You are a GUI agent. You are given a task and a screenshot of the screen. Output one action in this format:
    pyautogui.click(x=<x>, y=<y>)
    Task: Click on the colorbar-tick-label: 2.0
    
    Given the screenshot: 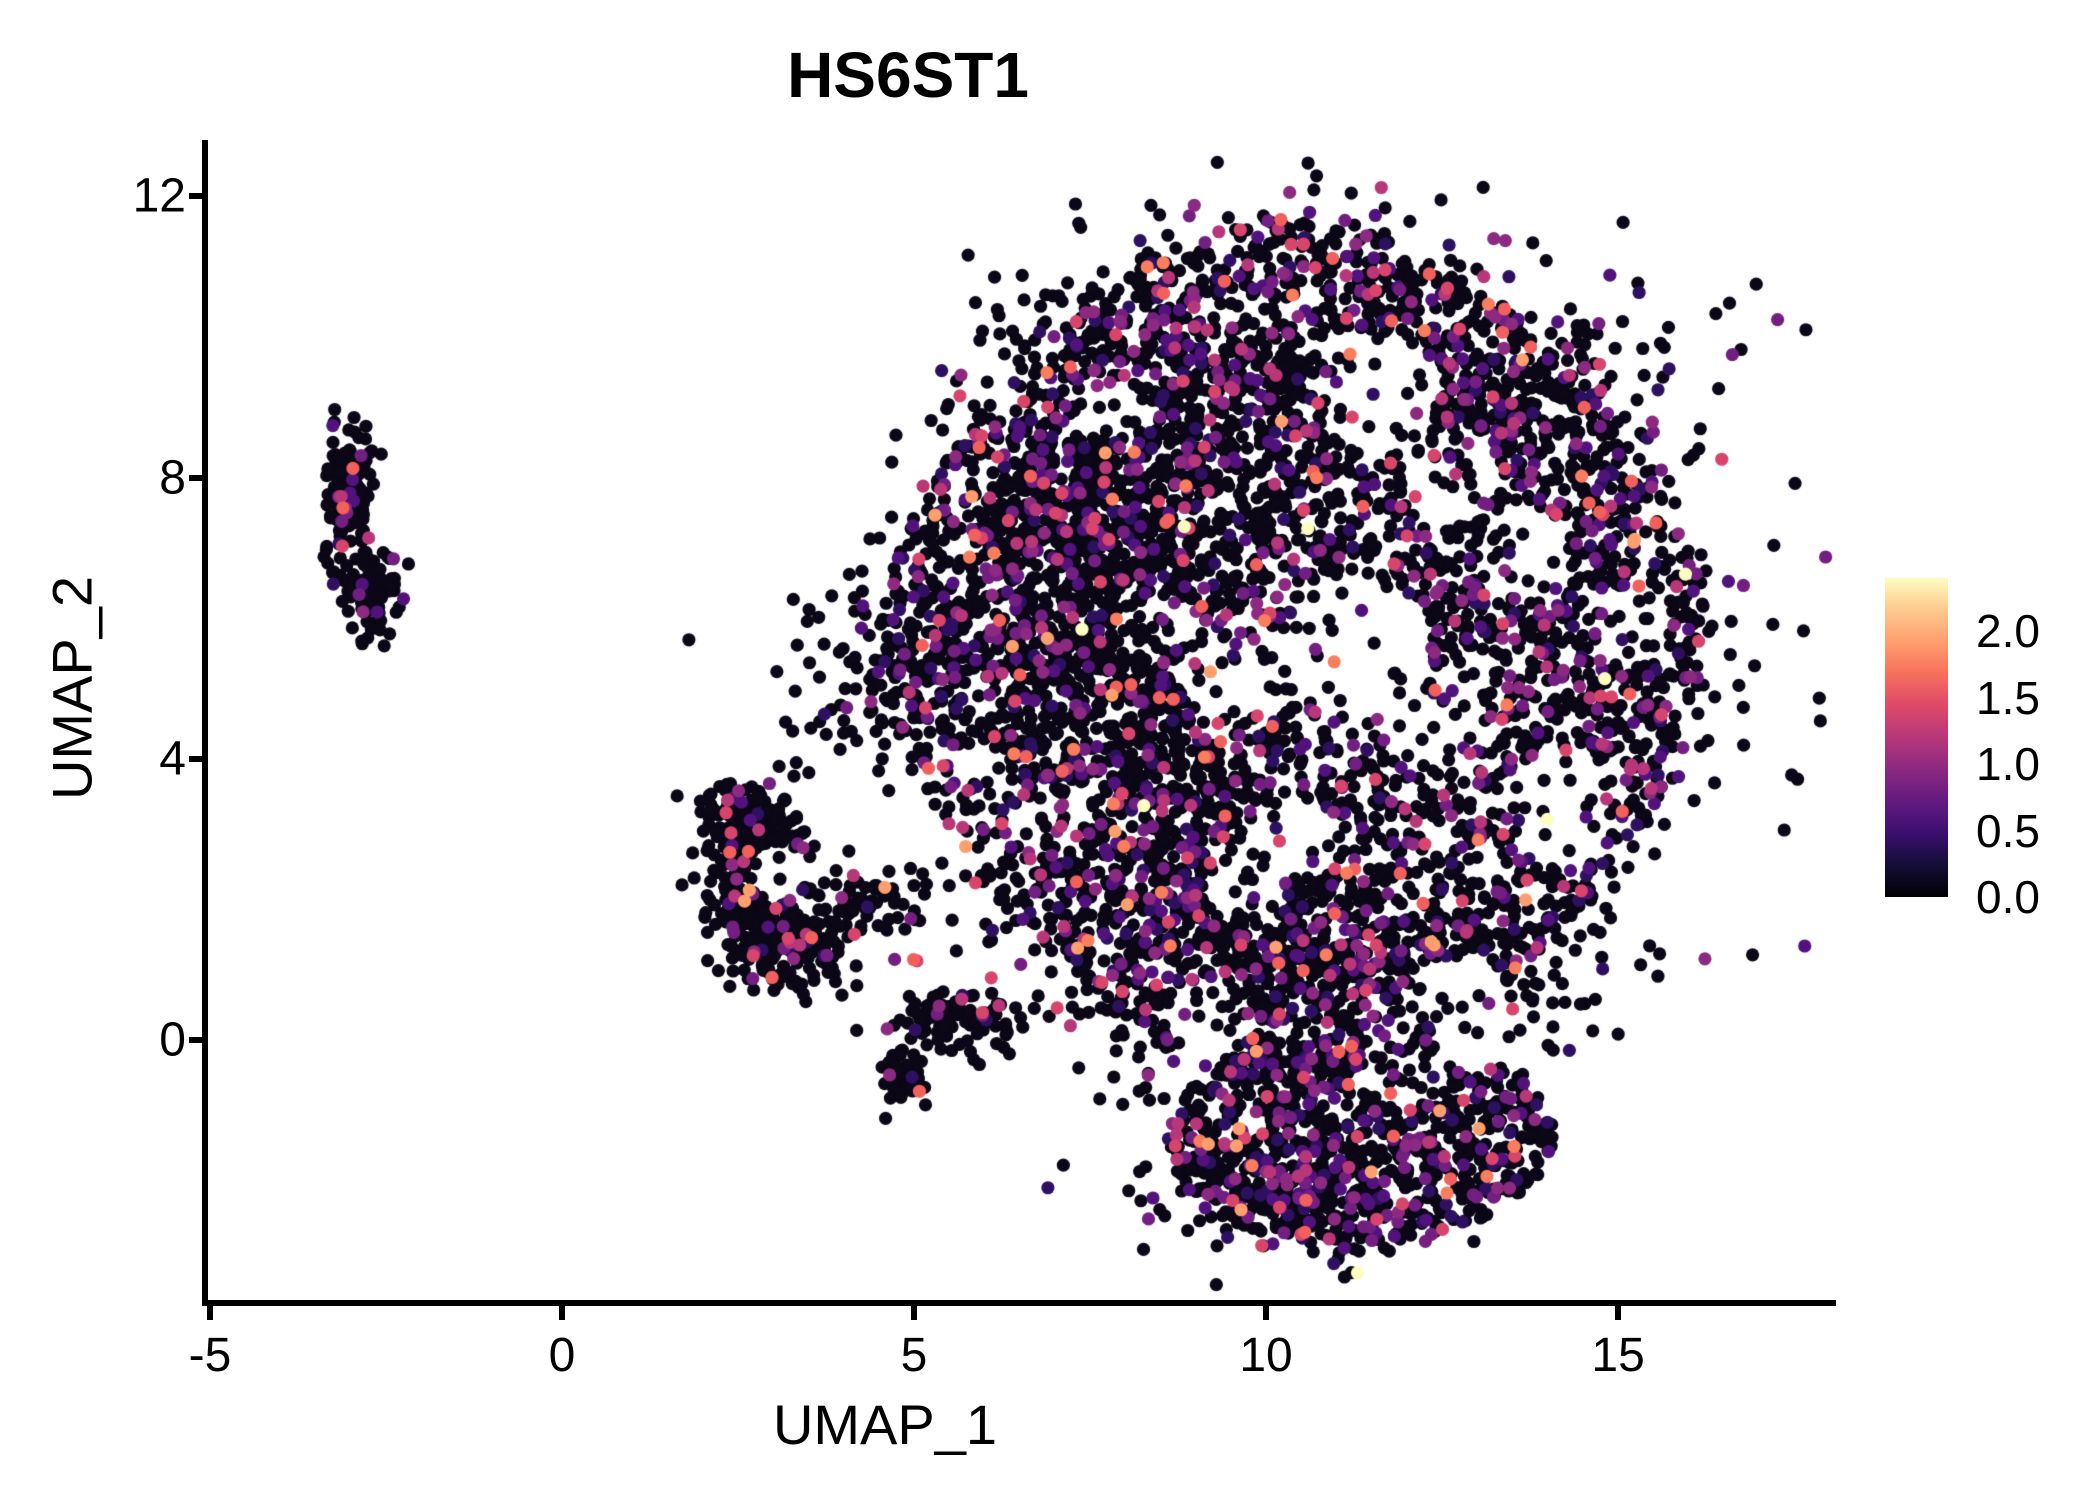 What is the action you would take?
    pyautogui.click(x=2008, y=631)
    